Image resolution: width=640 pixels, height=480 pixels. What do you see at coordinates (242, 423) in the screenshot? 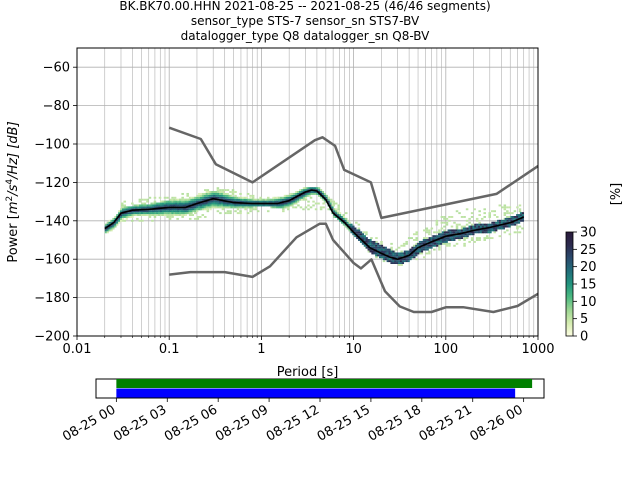
I see `timeline-tick-label: 08-25 09` at bounding box center [242, 423].